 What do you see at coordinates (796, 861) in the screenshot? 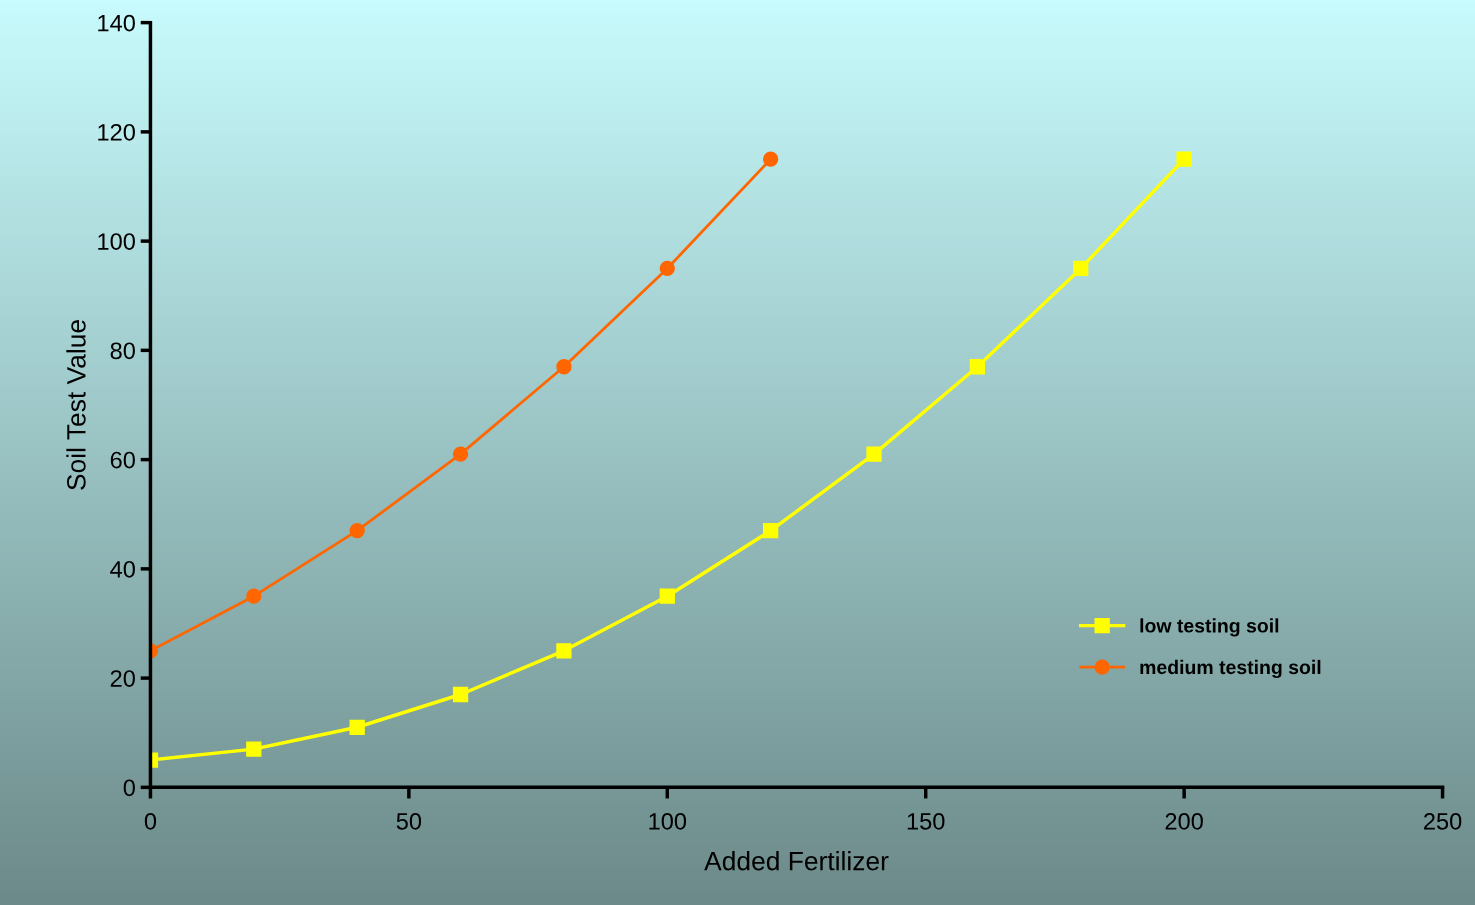
I see `x-axis-title: Added Fertilizer` at bounding box center [796, 861].